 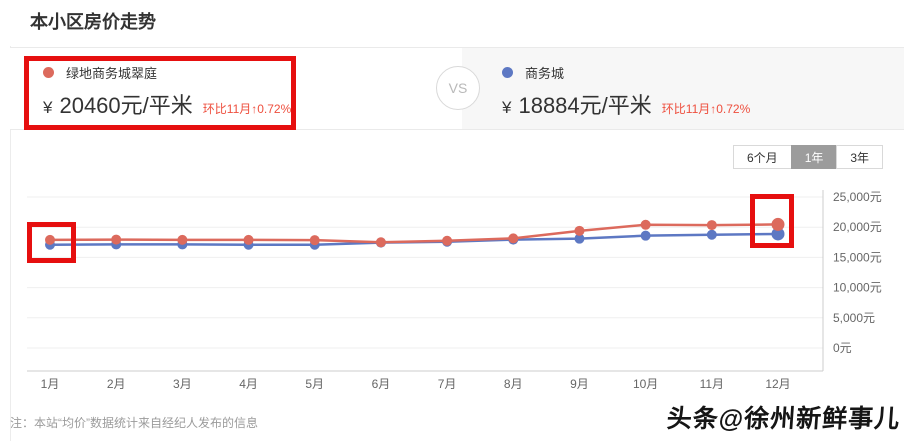 What do you see at coordinates (683, 88) in the screenshot?
I see `right-community-card: 商务城 ¥ 18884 元/平米 环比11月↑0.72%` at bounding box center [683, 88].